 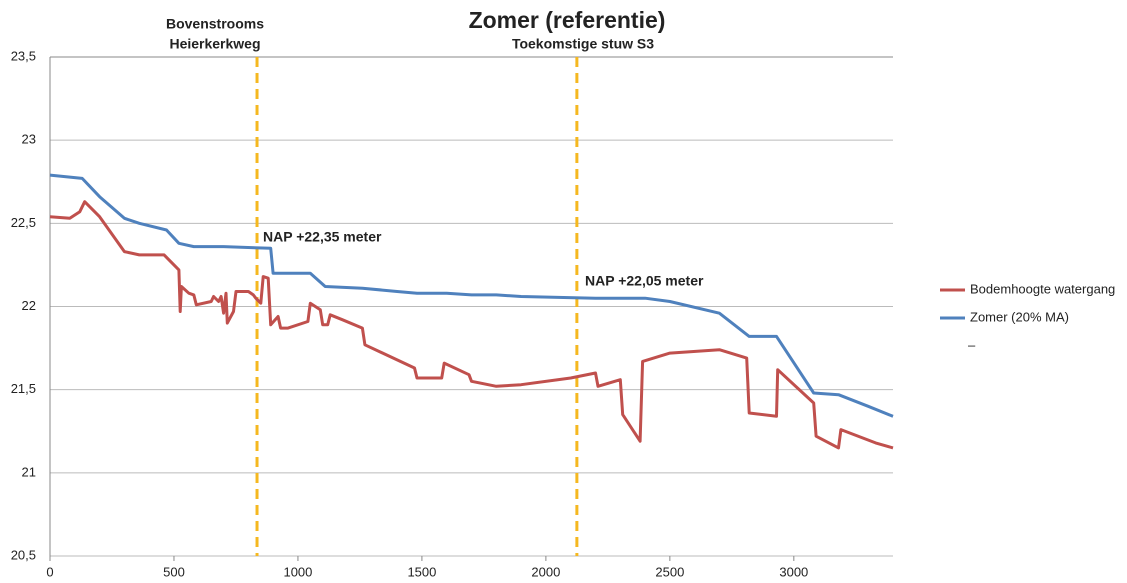 What do you see at coordinates (23, 222) in the screenshot?
I see `y-tick-label: 22,5` at bounding box center [23, 222].